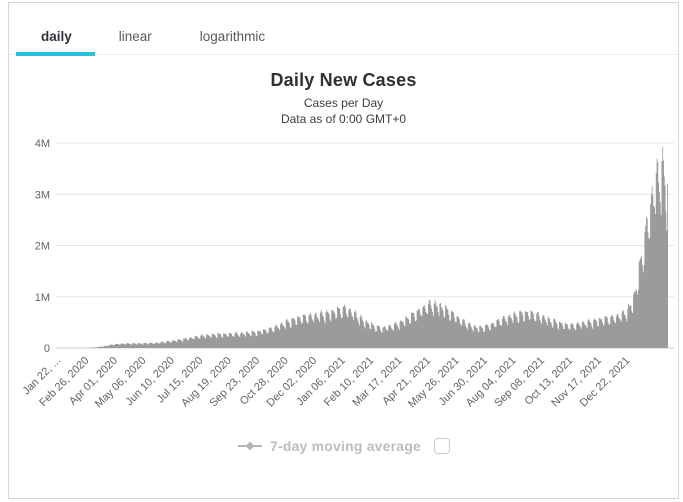 This screenshot has height=502, width=683. Describe the element at coordinates (343, 29) in the screenshot. I see `chart-tabs: daily linear logarithmic` at that location.